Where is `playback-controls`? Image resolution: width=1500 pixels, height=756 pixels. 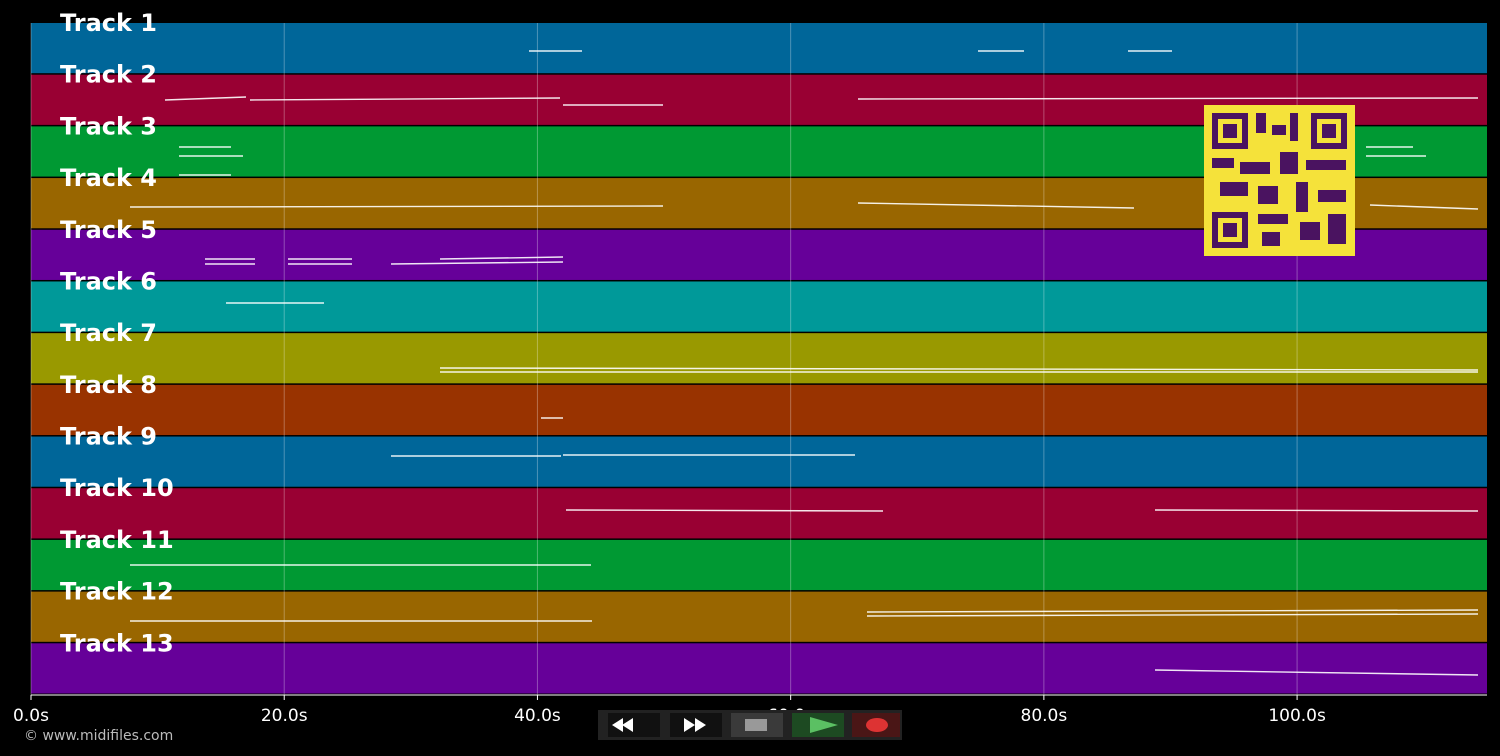
playback-controls is located at coordinates (750, 725).